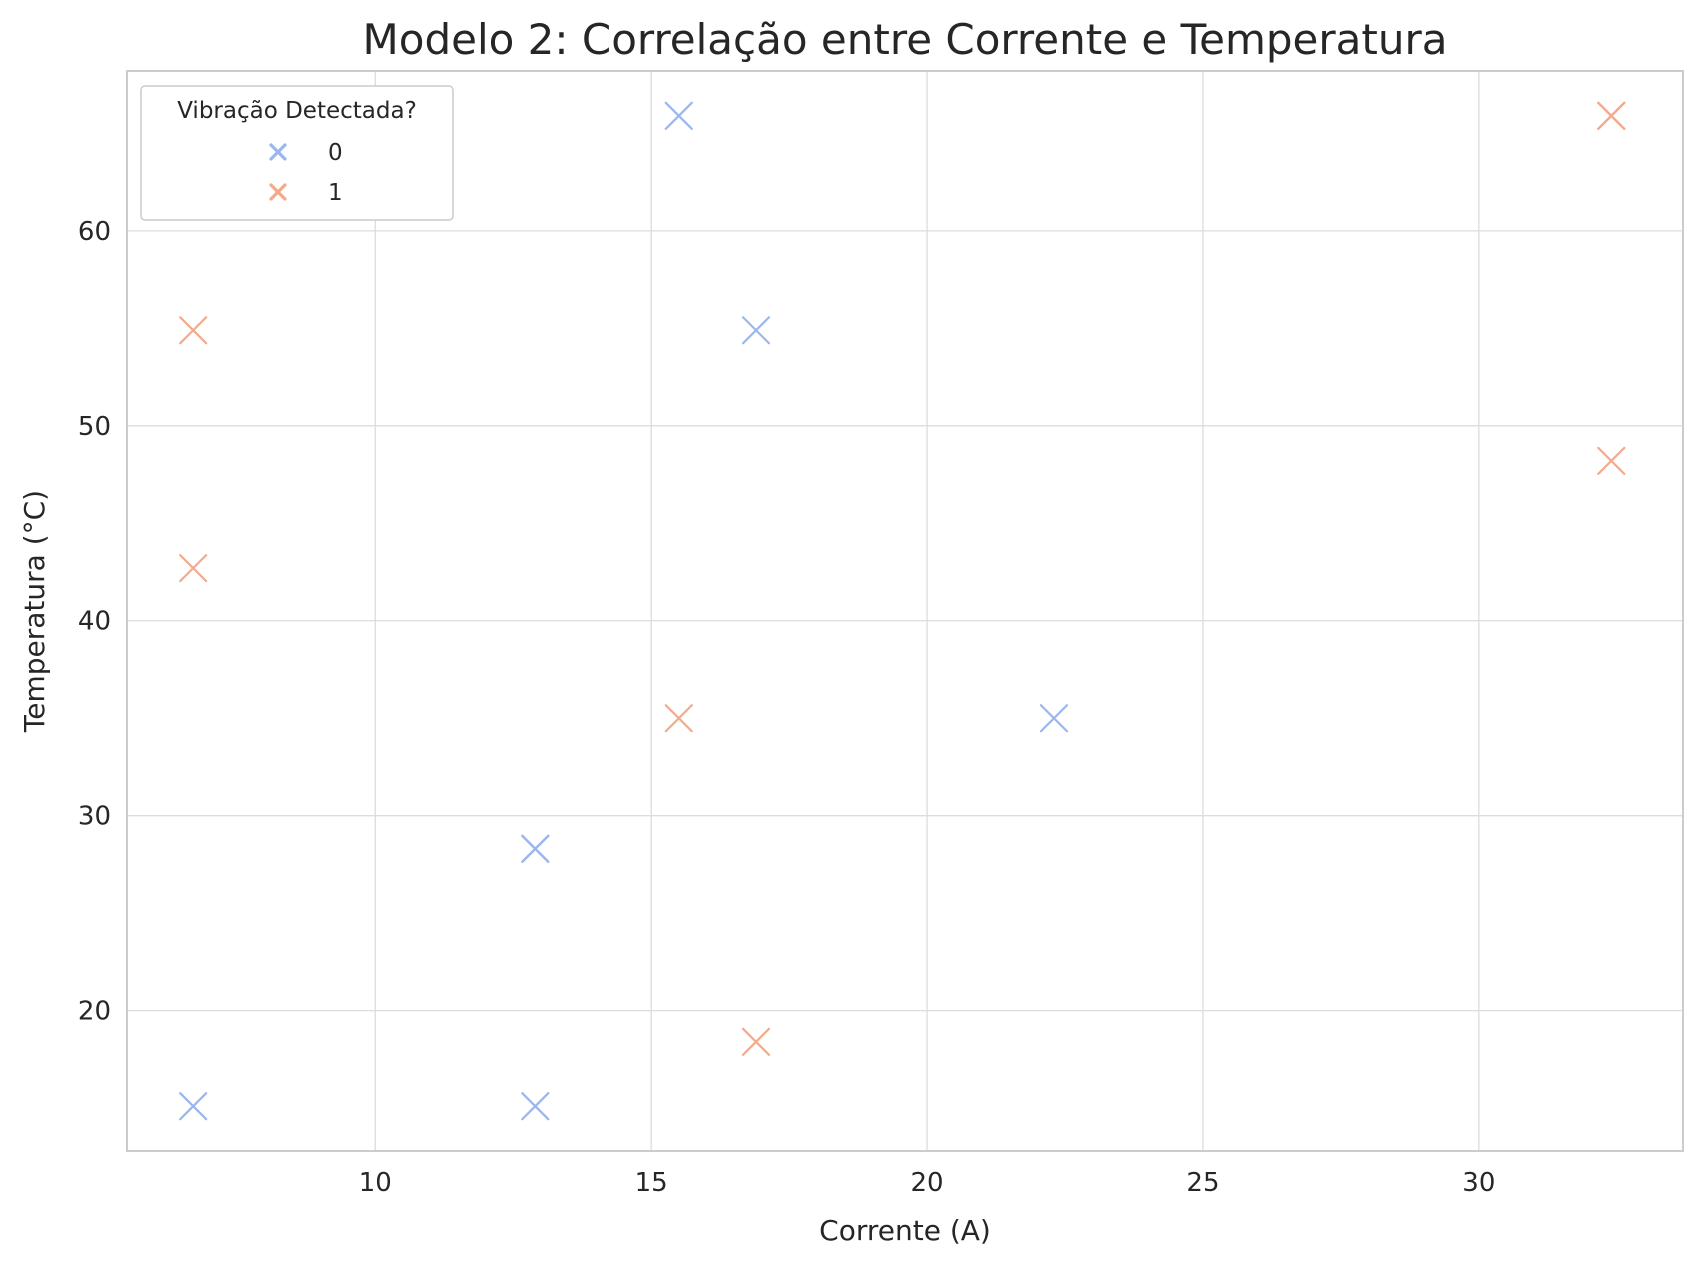 The height and width of the screenshot is (1266, 1696). What do you see at coordinates (1478, 1183) in the screenshot?
I see `x-tick-label: 30` at bounding box center [1478, 1183].